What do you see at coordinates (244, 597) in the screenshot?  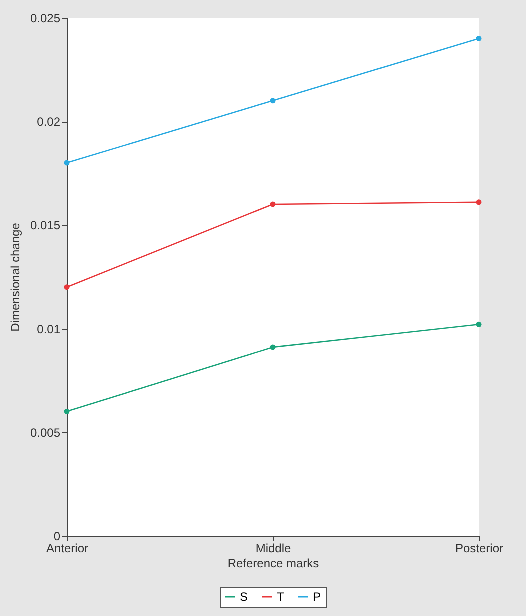 I see `legend-label: S` at bounding box center [244, 597].